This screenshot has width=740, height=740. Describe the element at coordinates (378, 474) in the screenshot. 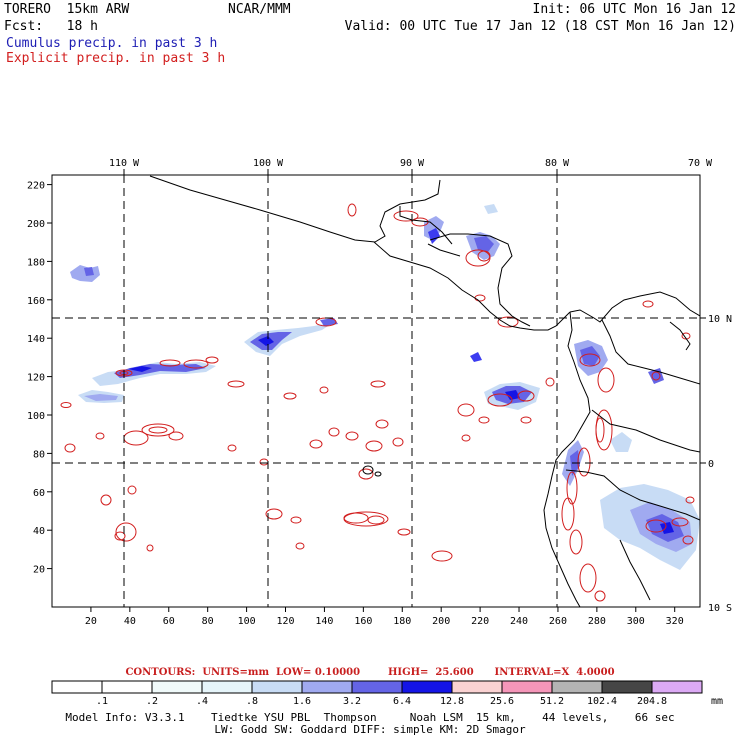

I see `galapagos-island` at that location.